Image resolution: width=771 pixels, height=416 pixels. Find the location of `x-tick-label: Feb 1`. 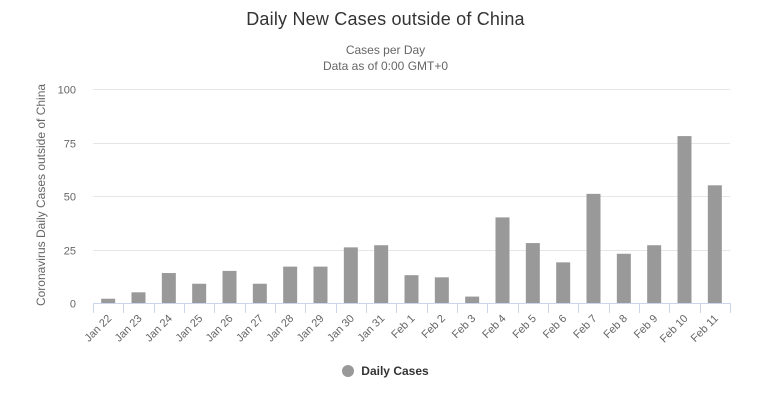

x-tick-label: Feb 1 is located at coordinates (403, 327).